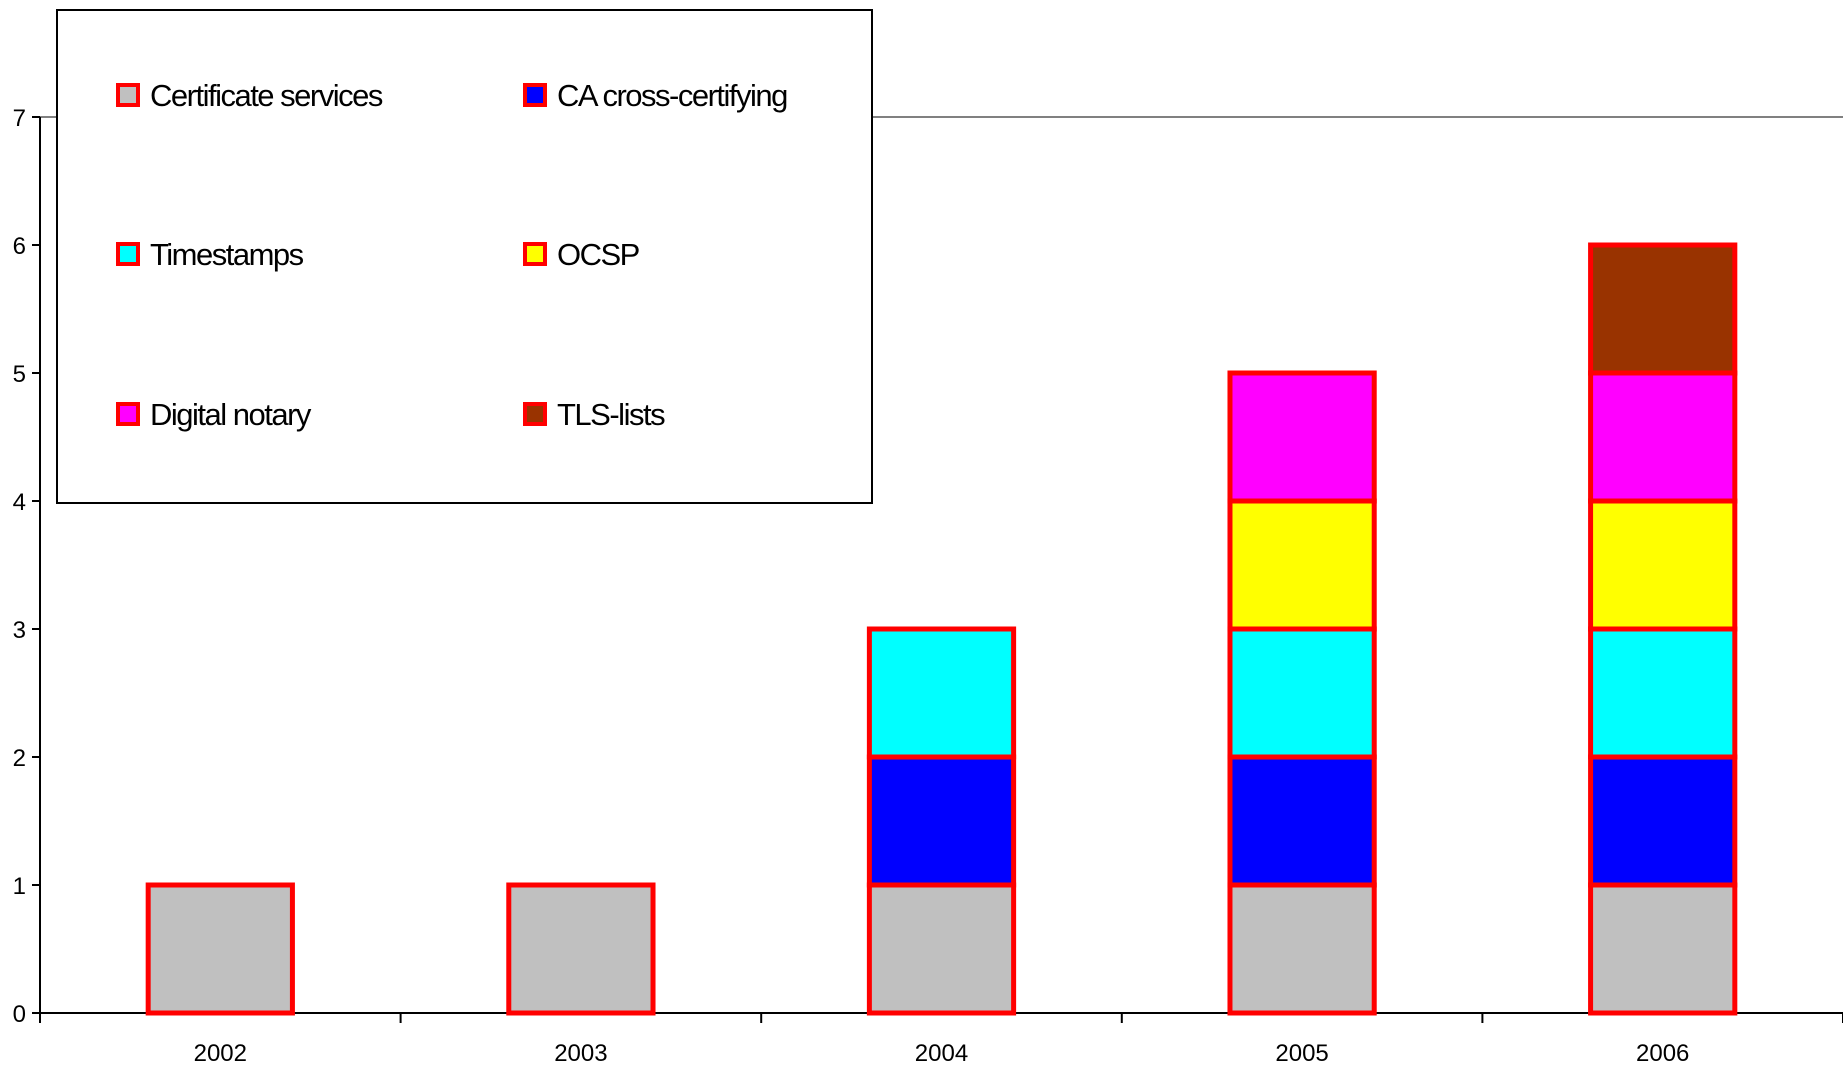  What do you see at coordinates (1662, 1053) in the screenshot?
I see `x-tick-label: 2006` at bounding box center [1662, 1053].